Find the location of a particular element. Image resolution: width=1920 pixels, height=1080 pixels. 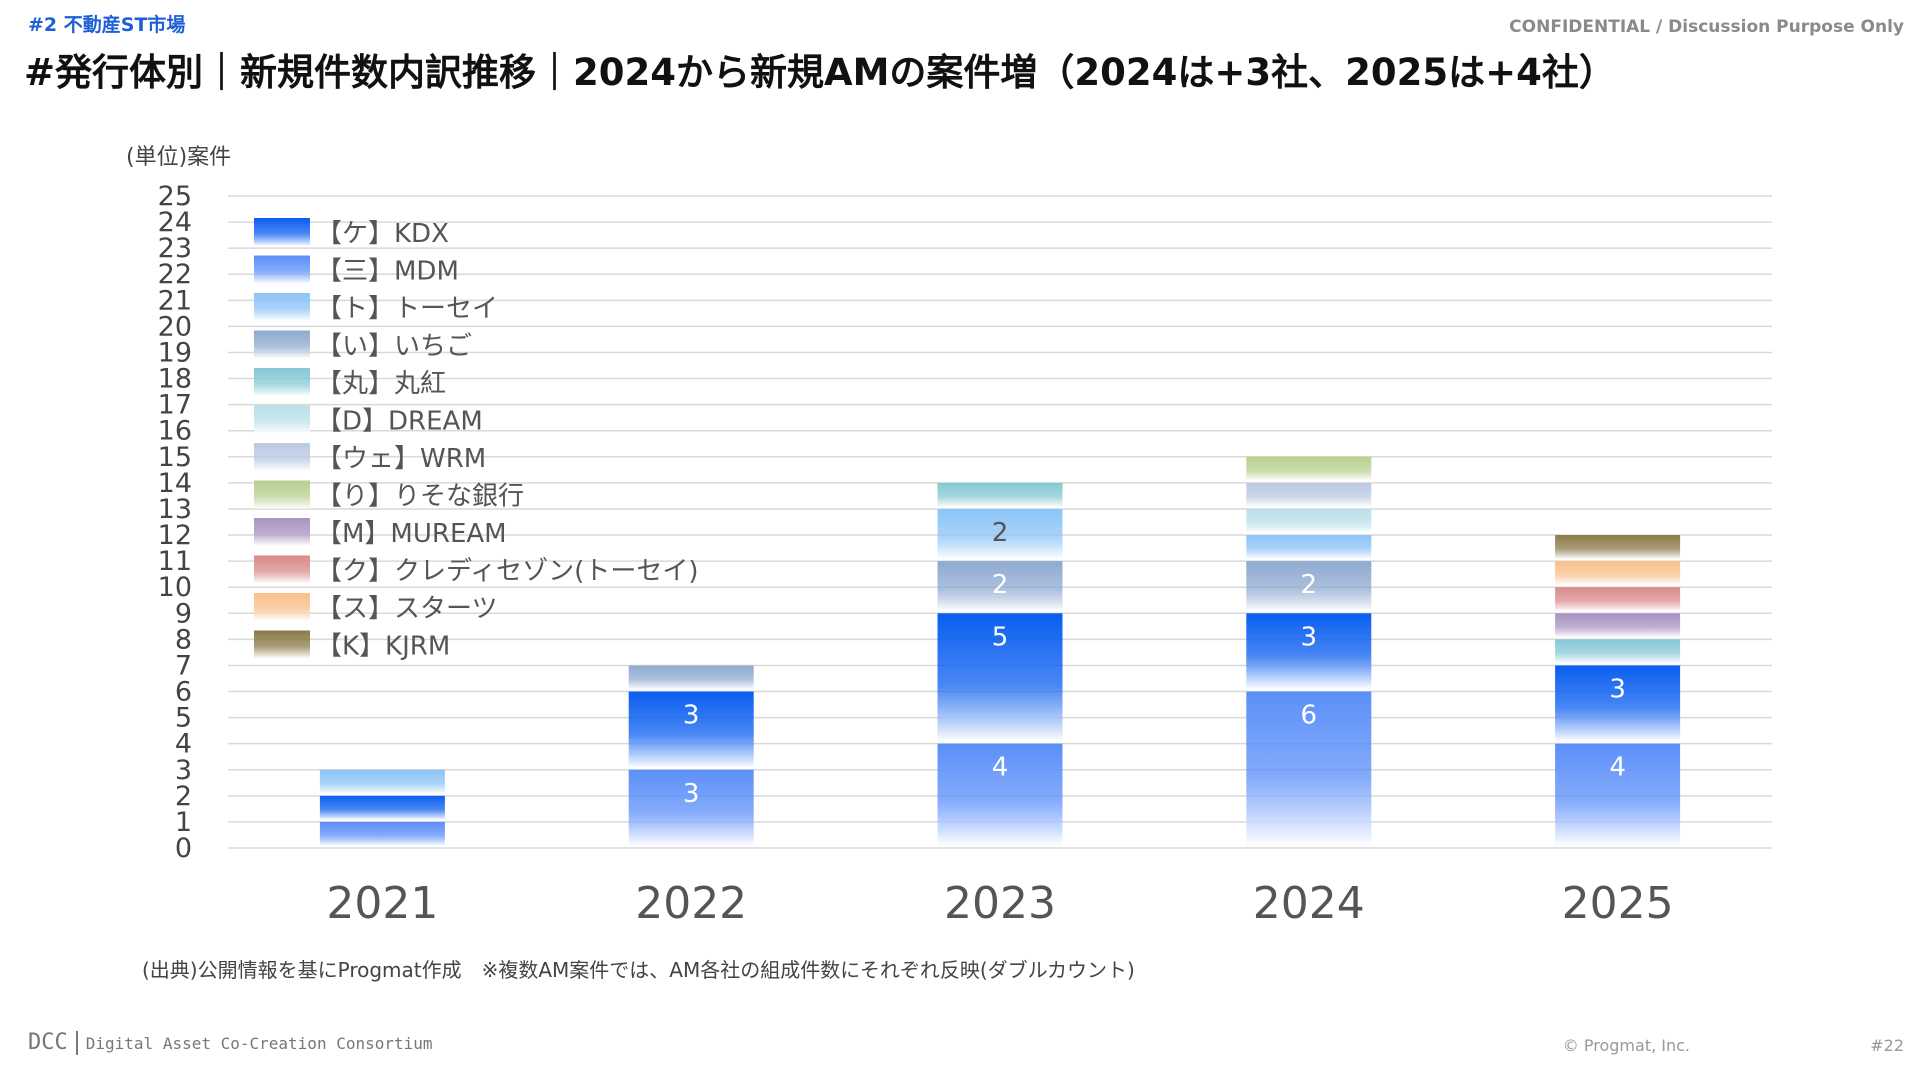

data-label: 5 is located at coordinates (1000, 637).